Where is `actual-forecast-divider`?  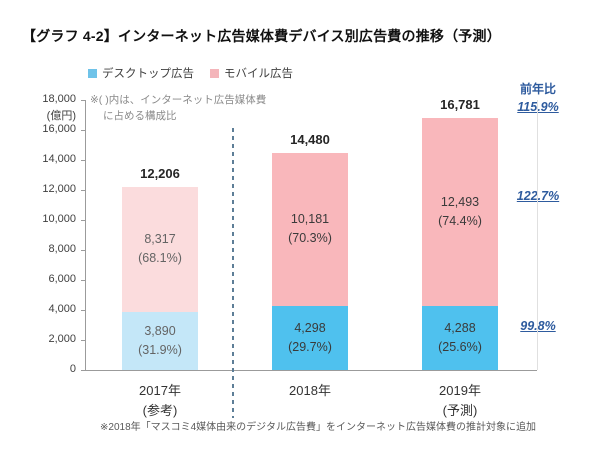 actual-forecast-divider is located at coordinates (233, 273).